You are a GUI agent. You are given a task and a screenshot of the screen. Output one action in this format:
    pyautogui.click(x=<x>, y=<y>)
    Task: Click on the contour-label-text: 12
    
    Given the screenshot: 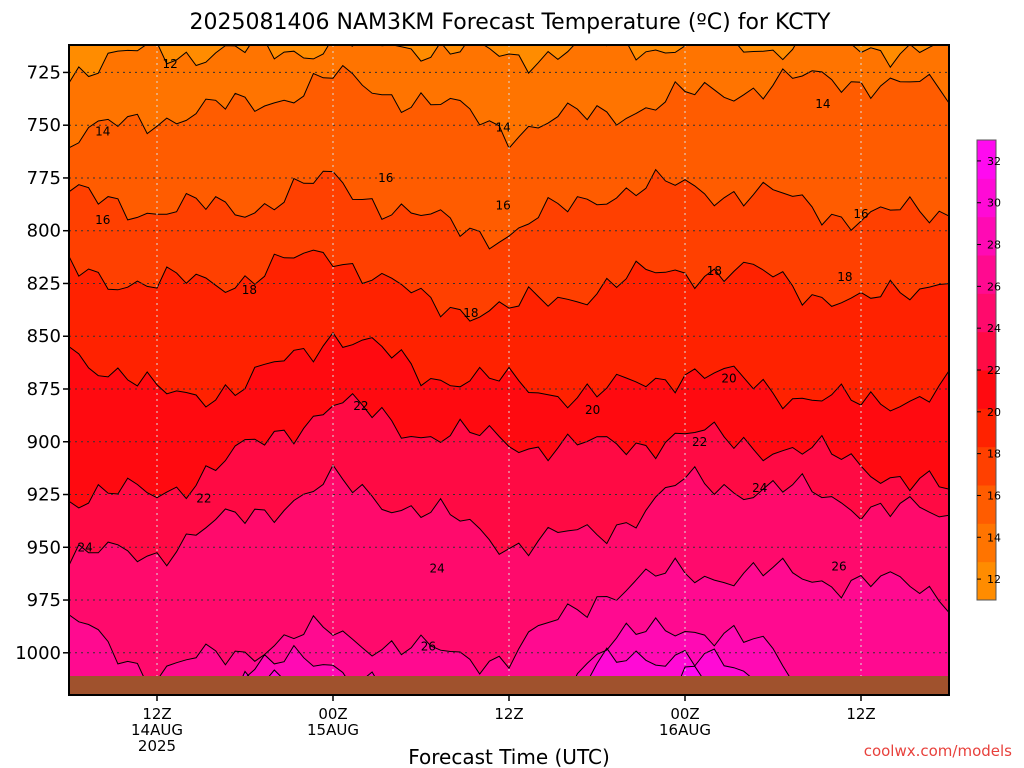 What is the action you would take?
    pyautogui.click(x=170, y=64)
    